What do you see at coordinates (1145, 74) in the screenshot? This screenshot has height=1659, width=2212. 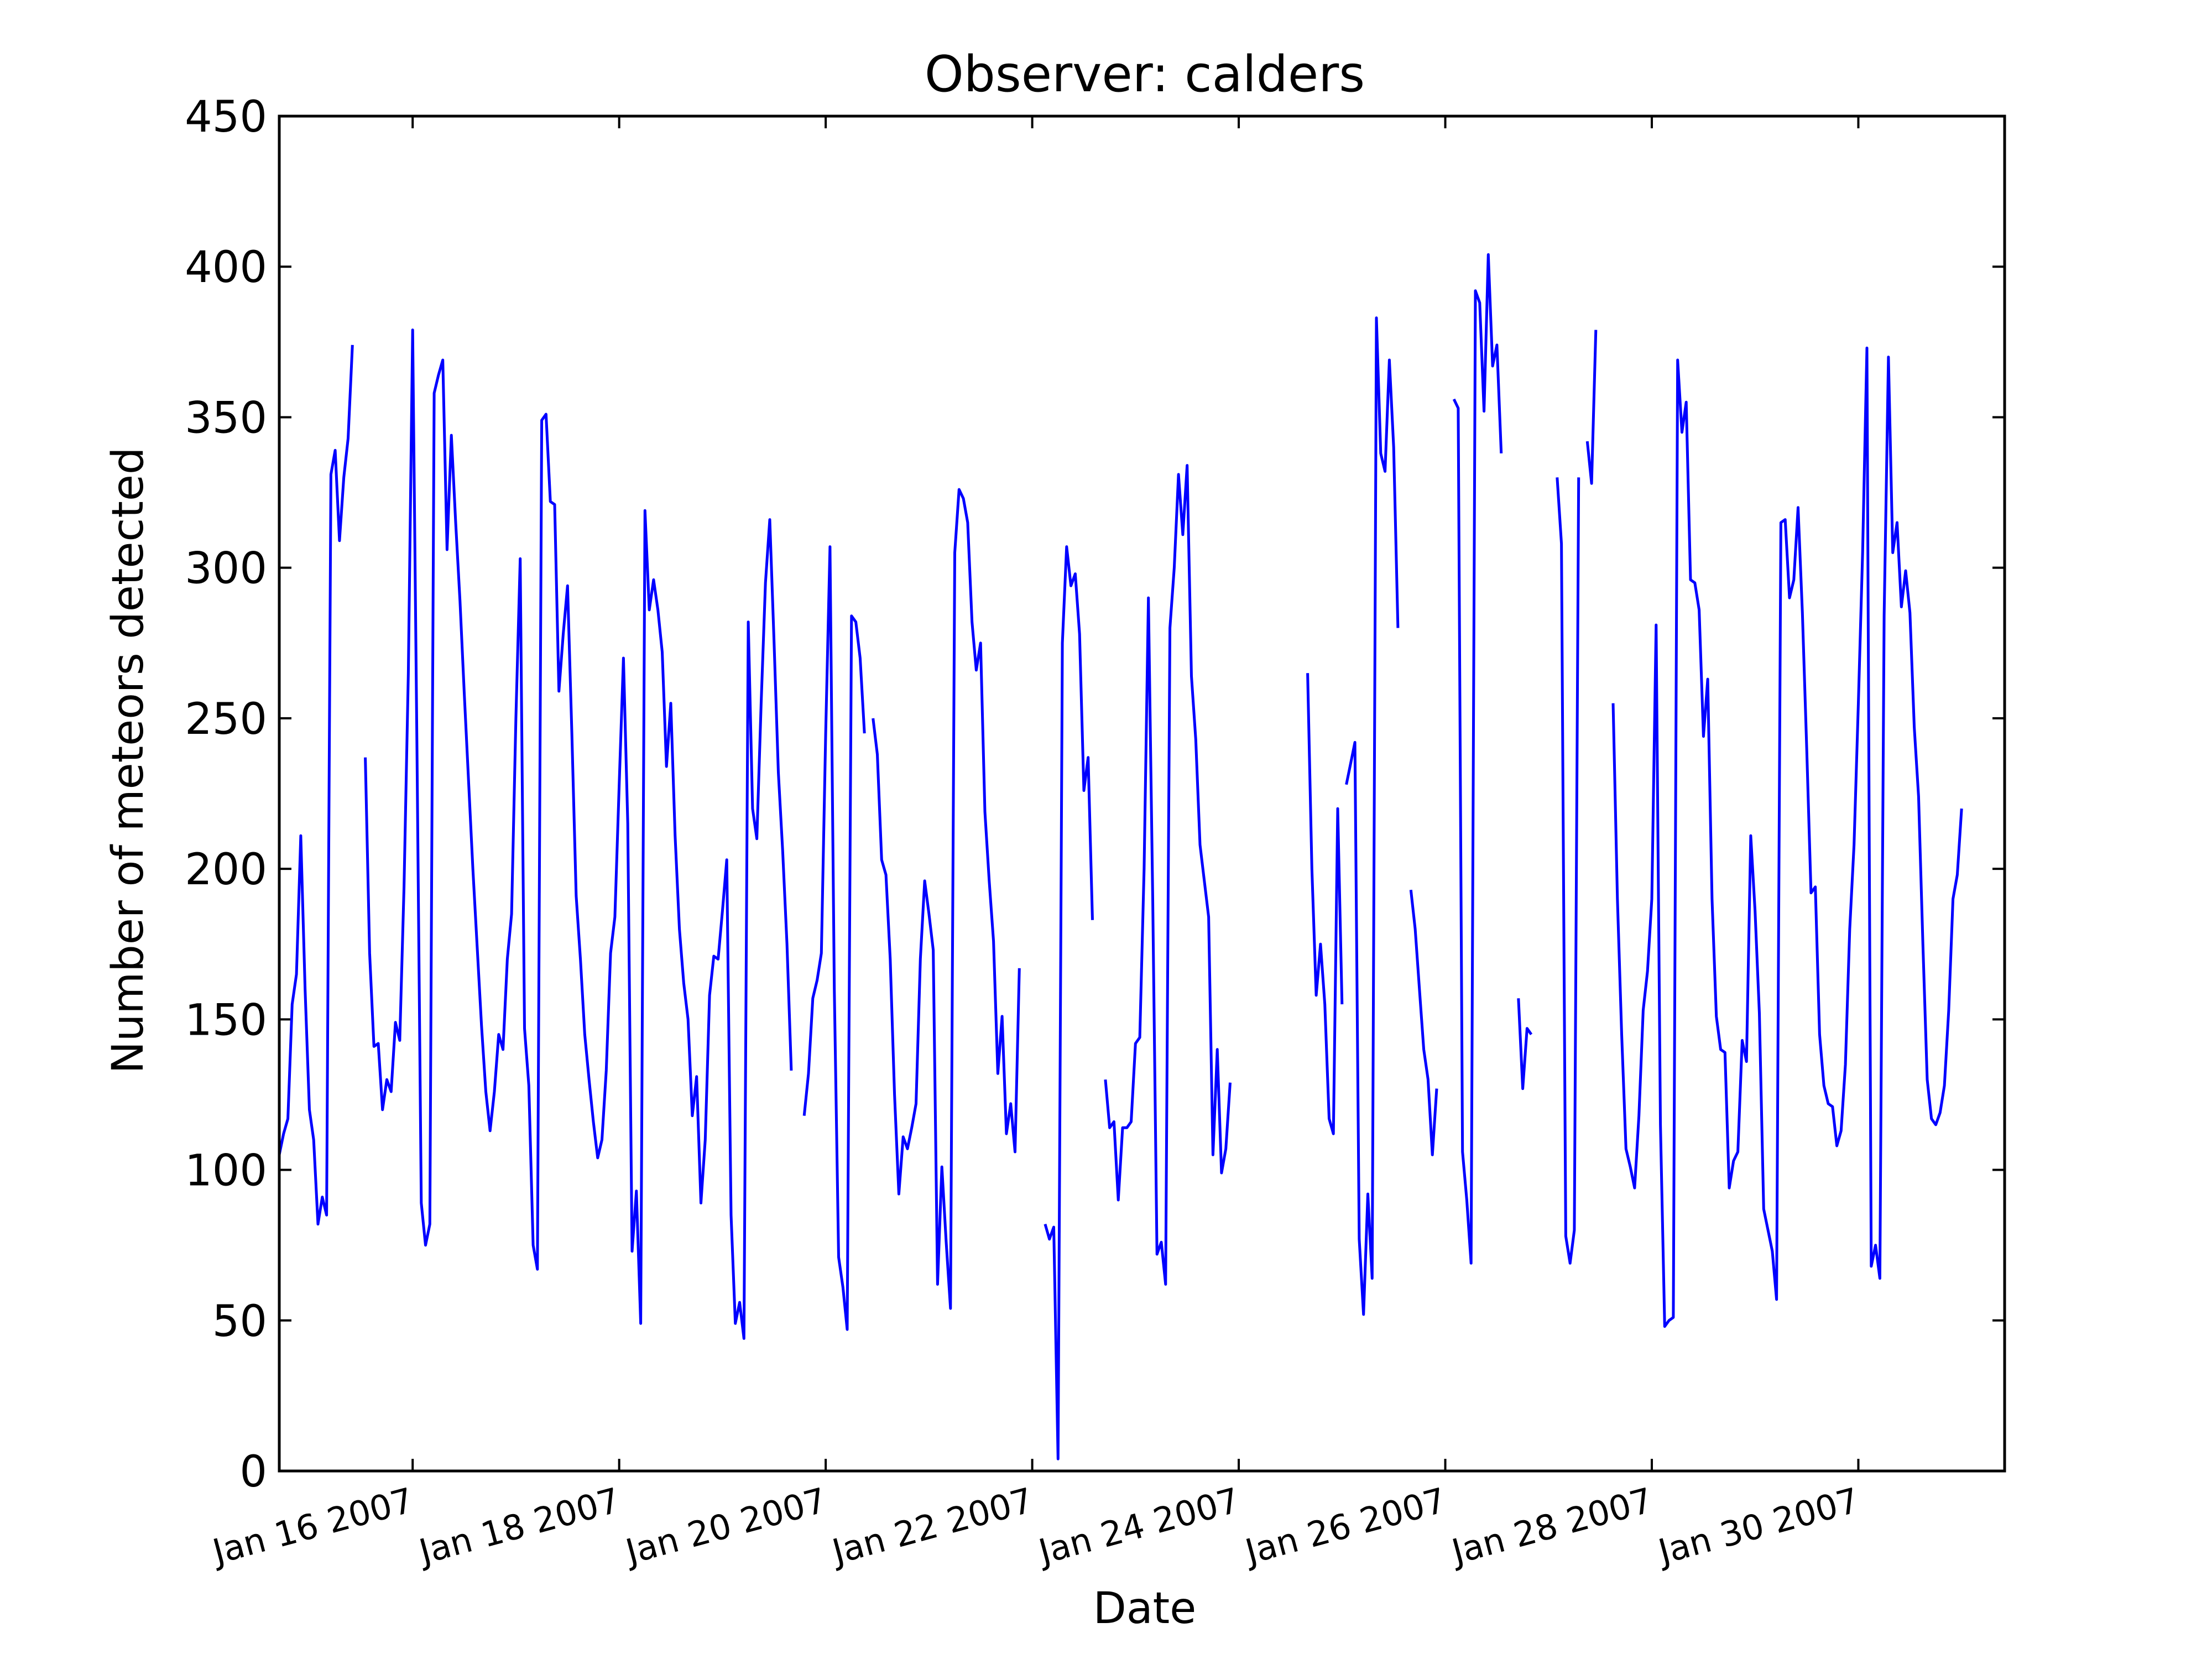 I see `chart-title: Observer: calders` at bounding box center [1145, 74].